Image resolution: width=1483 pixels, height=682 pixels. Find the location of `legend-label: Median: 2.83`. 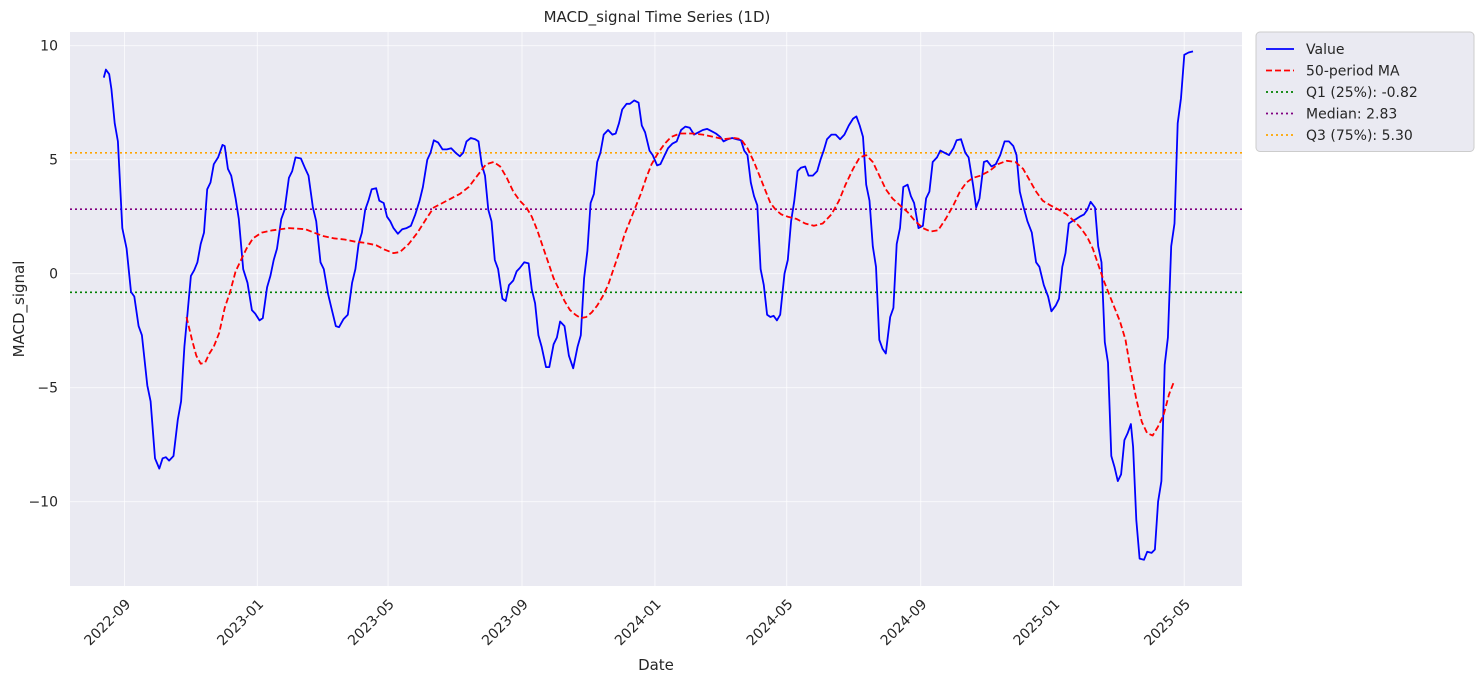

legend-label: Median: 2.83 is located at coordinates (1351, 115).